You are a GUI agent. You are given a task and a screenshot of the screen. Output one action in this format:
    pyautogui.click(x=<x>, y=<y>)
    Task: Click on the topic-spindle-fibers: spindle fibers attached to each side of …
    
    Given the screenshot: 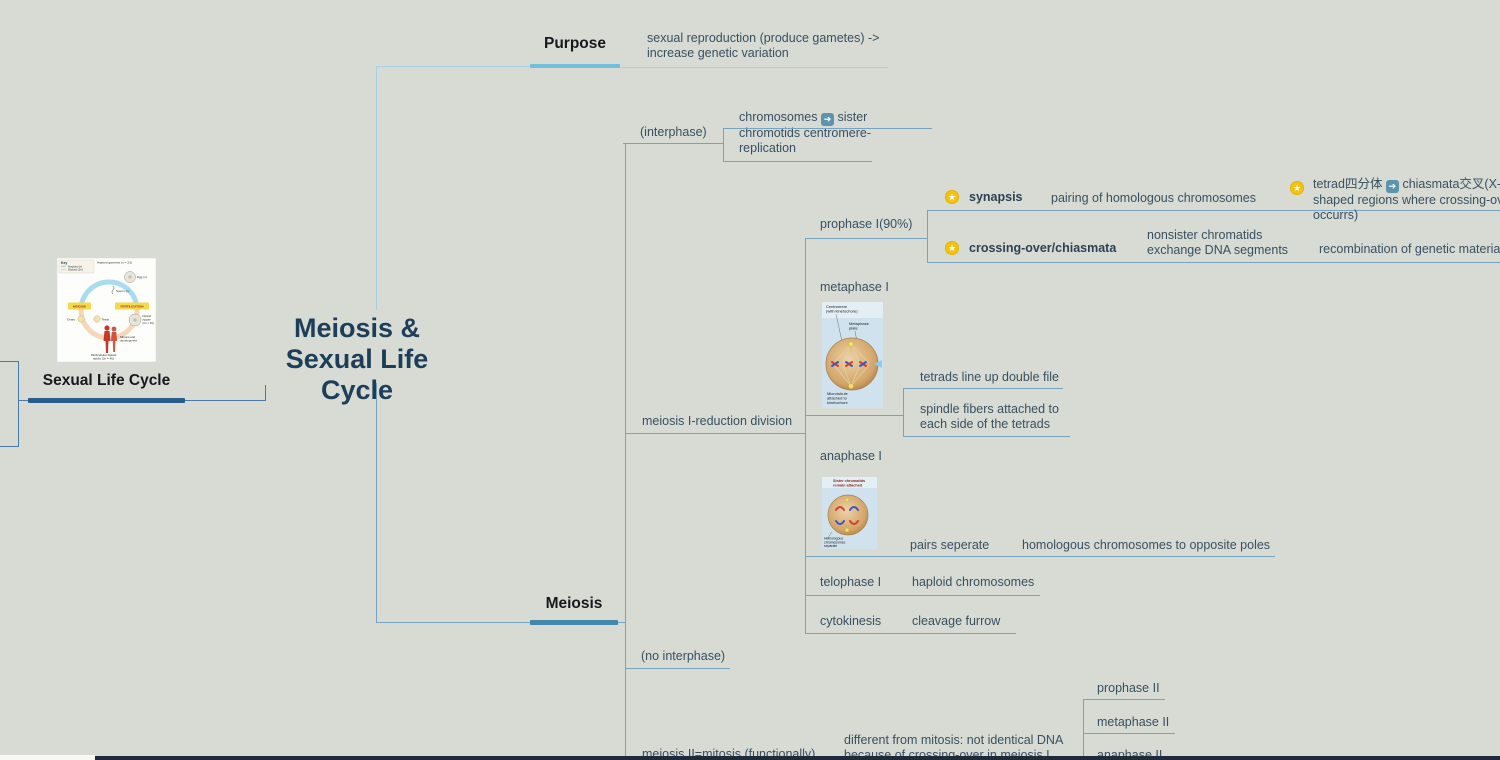 What is the action you would take?
    pyautogui.click(x=989, y=416)
    